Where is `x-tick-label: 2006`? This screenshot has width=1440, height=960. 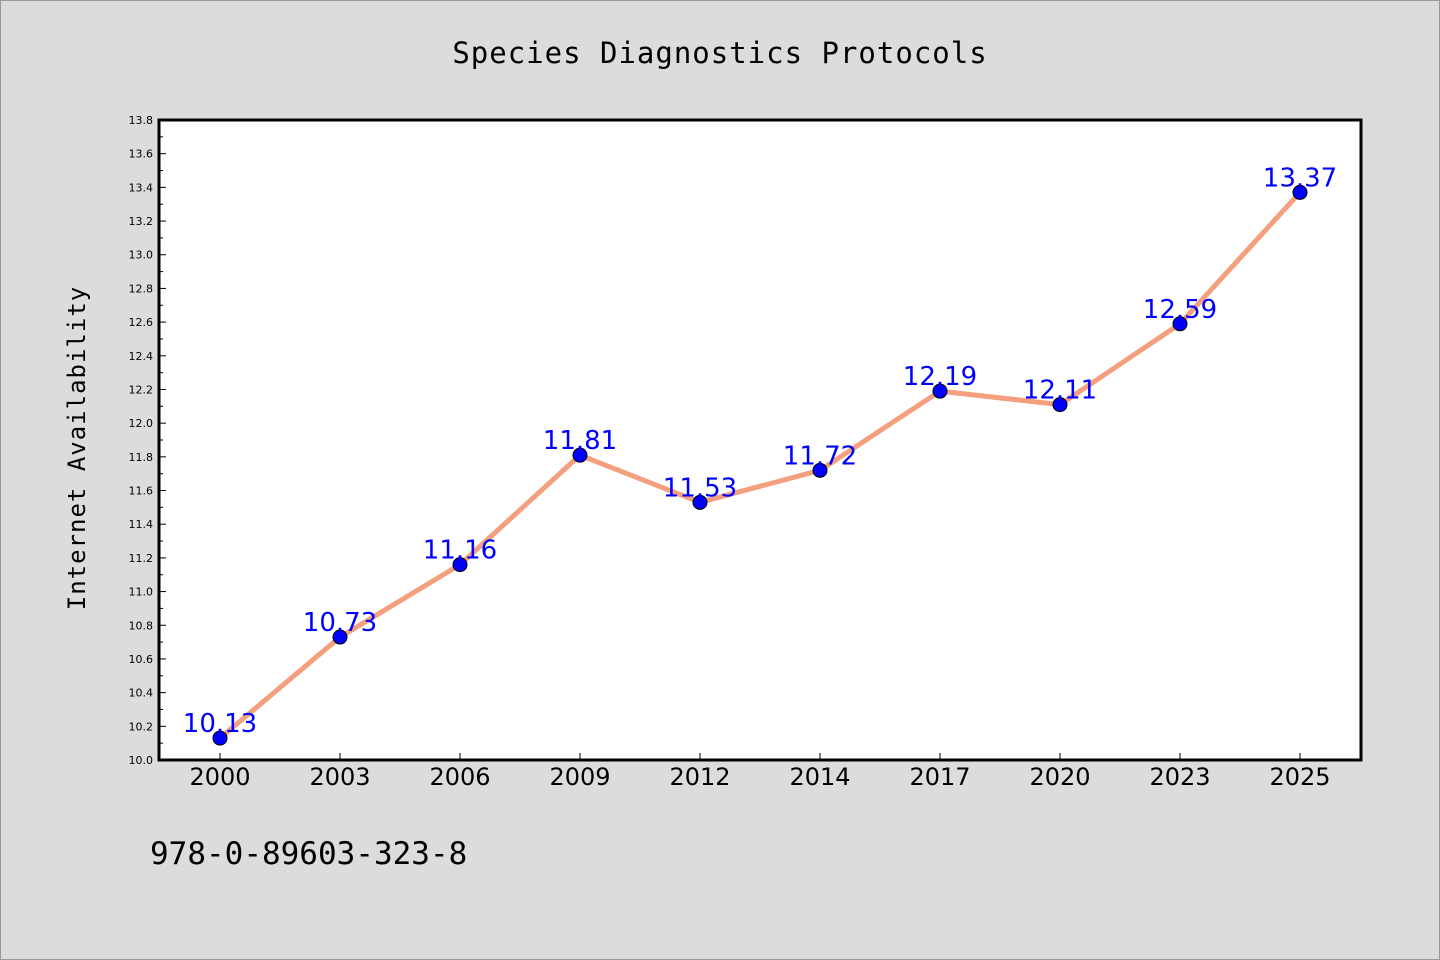 x-tick-label: 2006 is located at coordinates (459, 777).